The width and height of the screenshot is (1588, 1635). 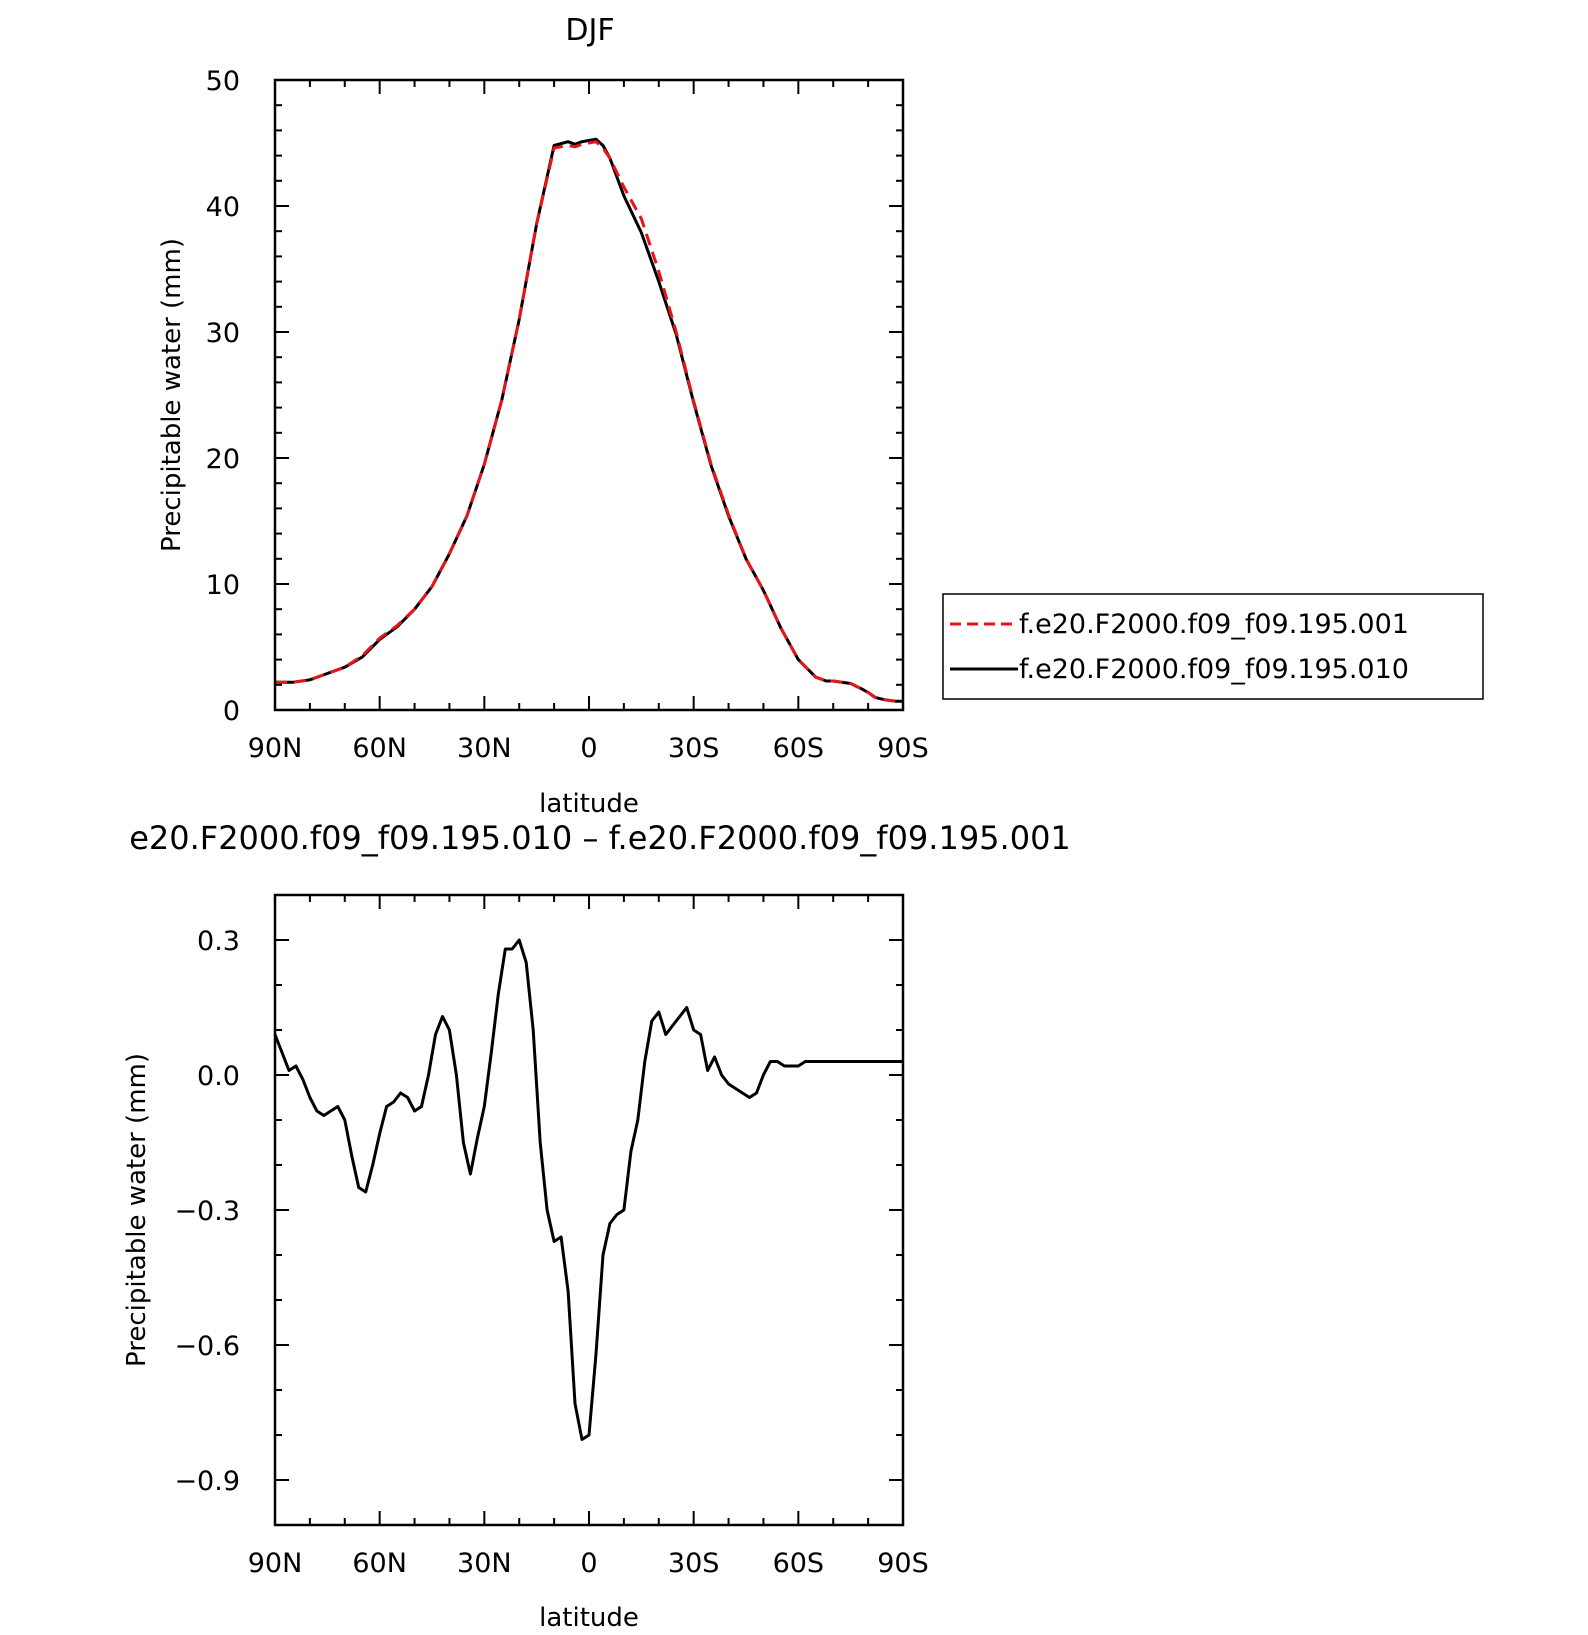 I want to click on legend-label-series-2: f.e20.F2000.f09_f09.195.010, so click(x=1214, y=669).